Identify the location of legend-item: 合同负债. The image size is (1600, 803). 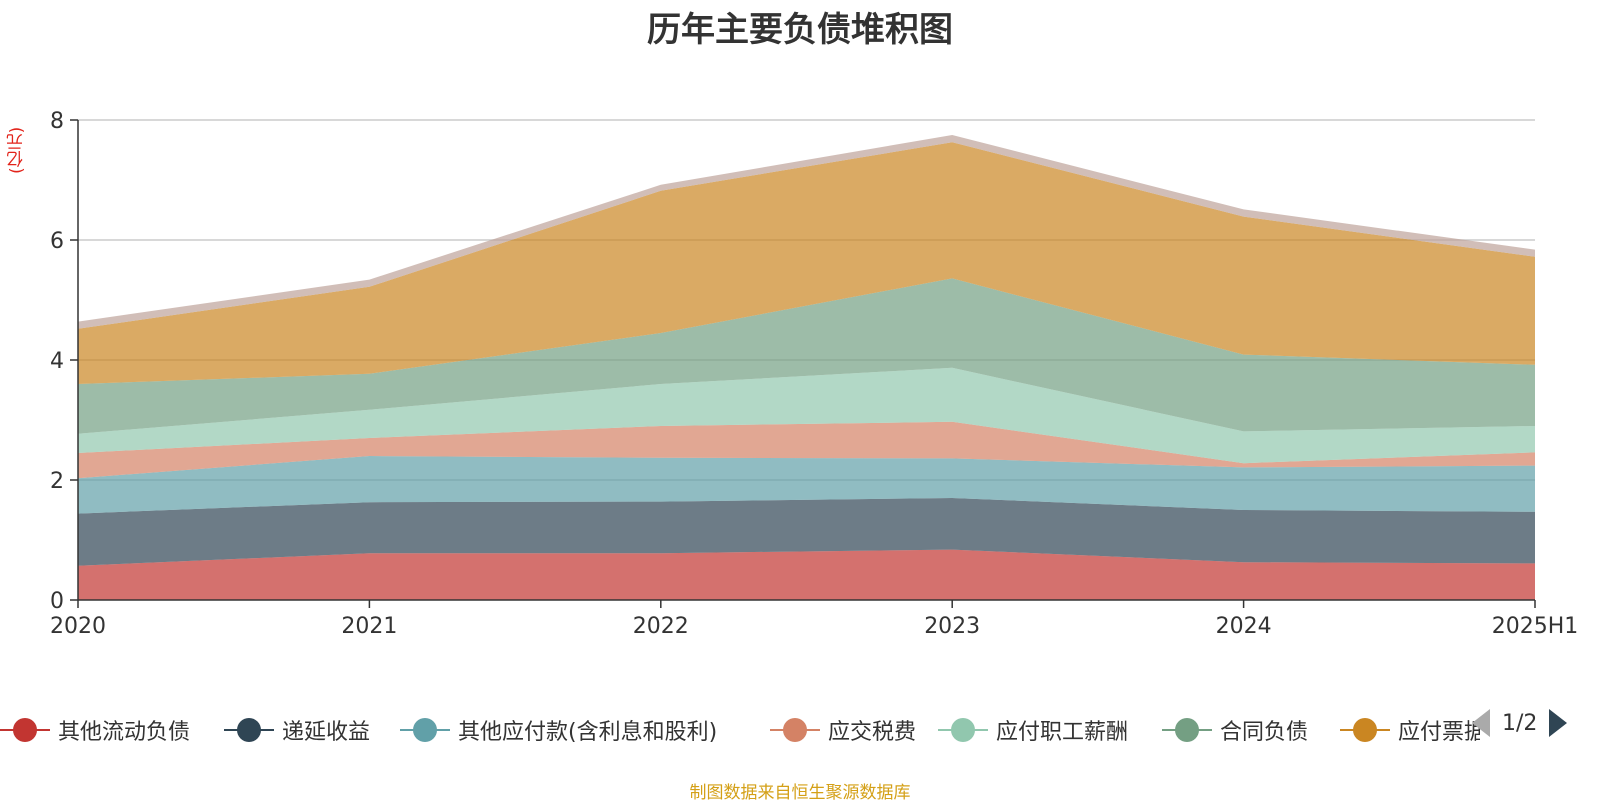
(1235, 730).